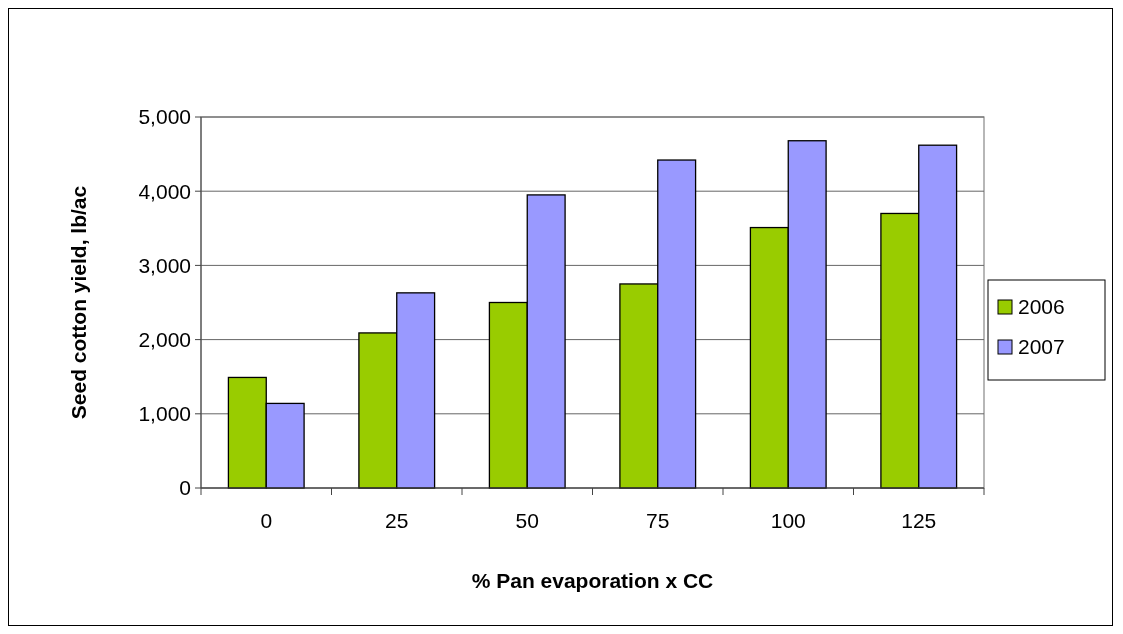 The image size is (1123, 634). What do you see at coordinates (78, 302) in the screenshot?
I see `y-axis-title: Seed cotton yield, lb/ac` at bounding box center [78, 302].